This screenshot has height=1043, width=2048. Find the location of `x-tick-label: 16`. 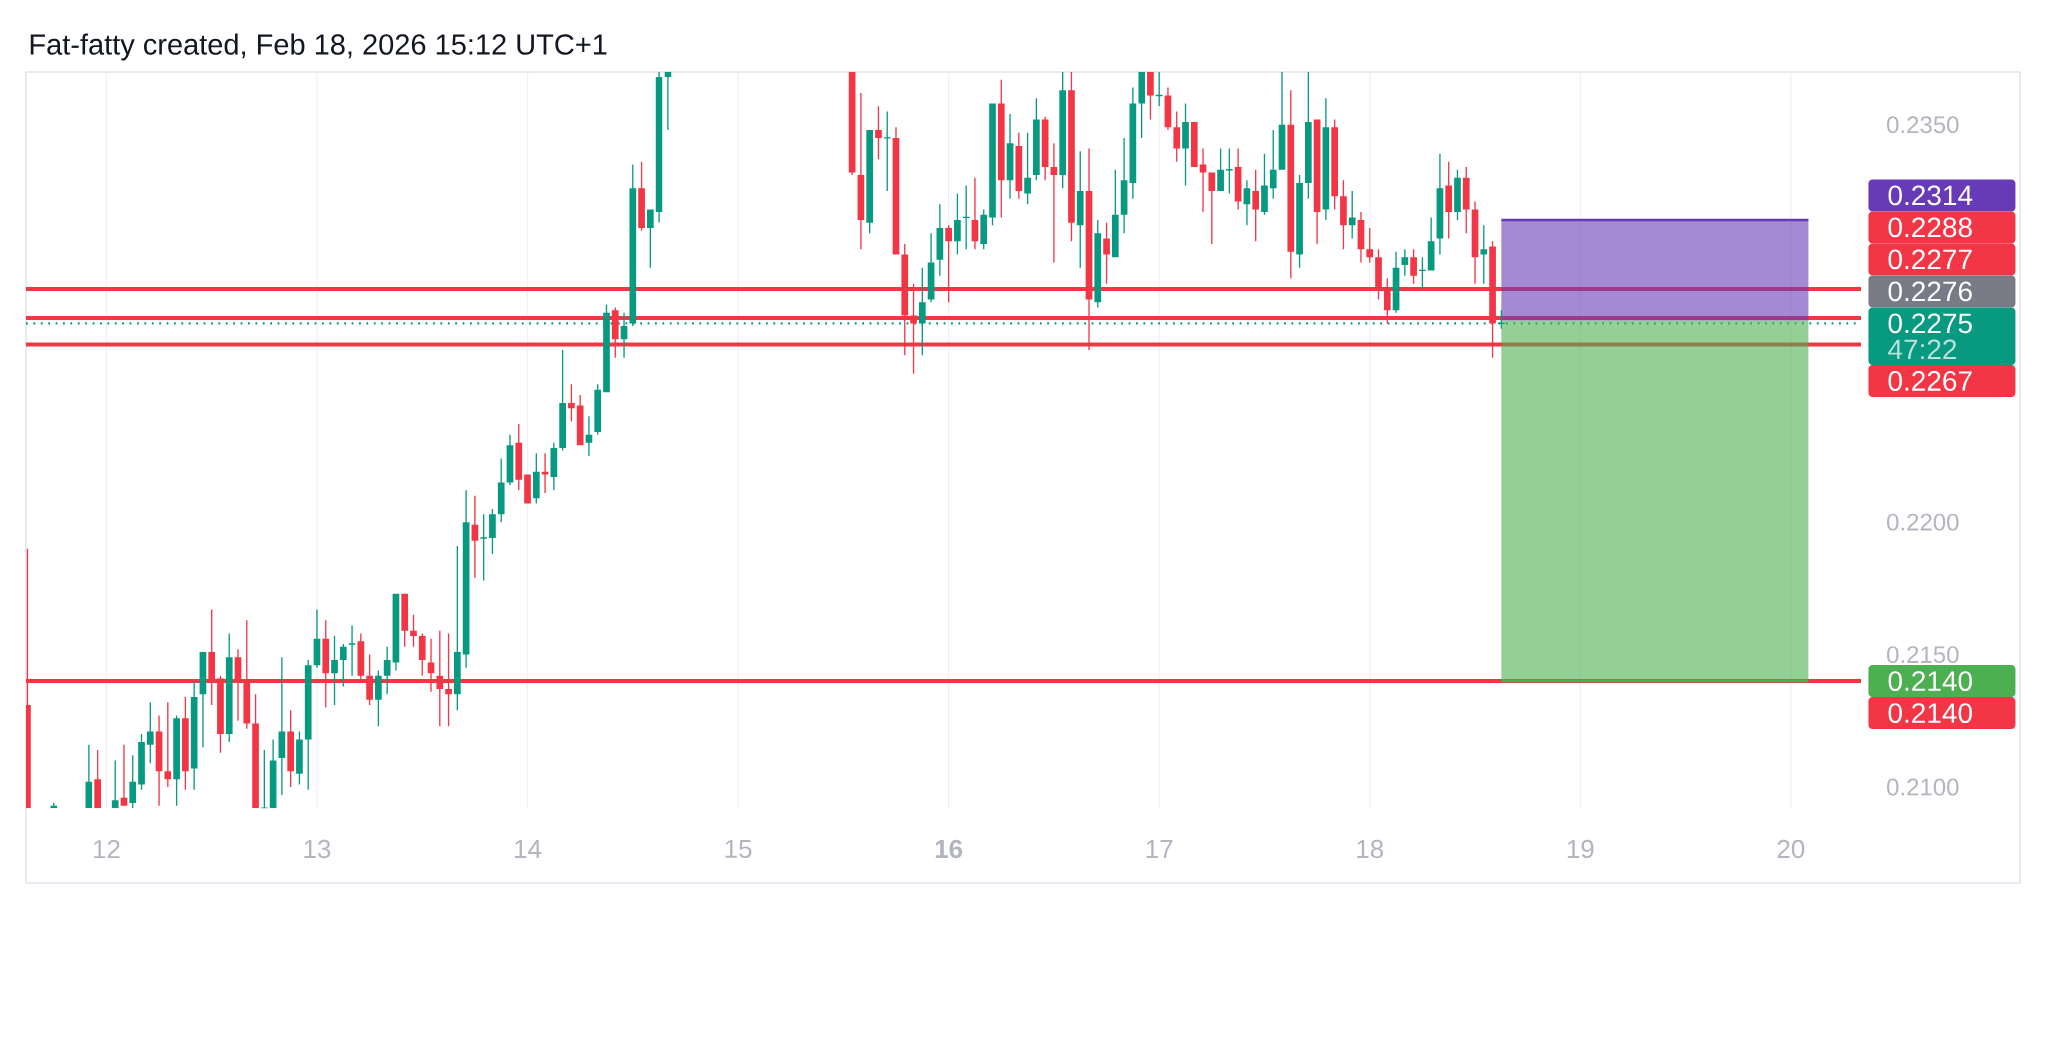

x-tick-label: 16 is located at coordinates (949, 849).